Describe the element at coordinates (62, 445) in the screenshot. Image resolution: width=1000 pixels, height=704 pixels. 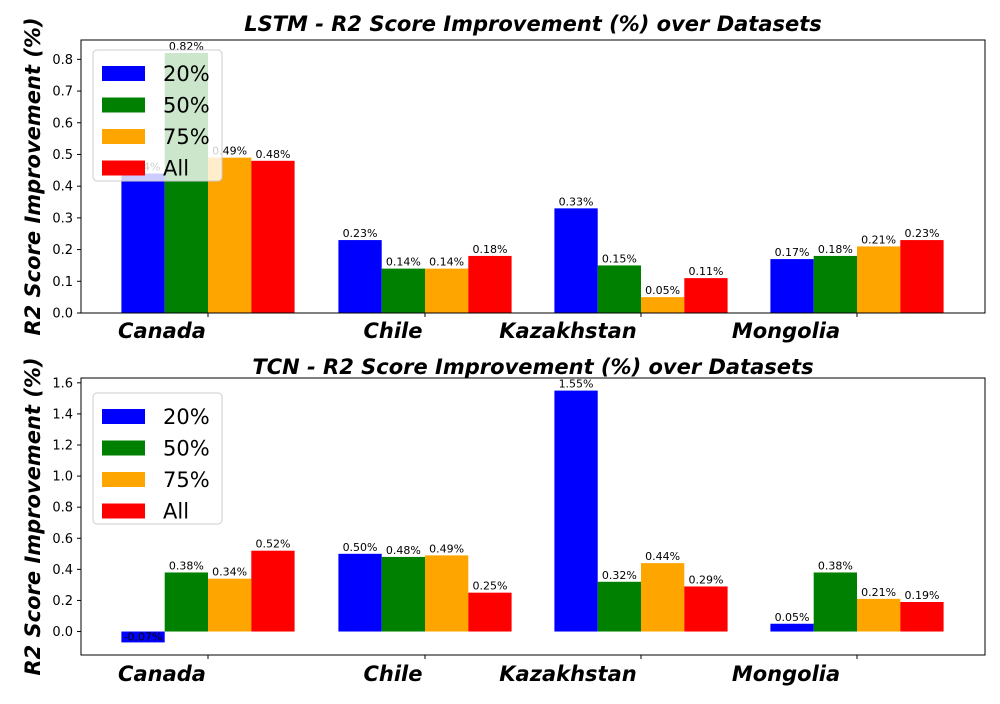
I see `y-tick-label: 1.2` at that location.